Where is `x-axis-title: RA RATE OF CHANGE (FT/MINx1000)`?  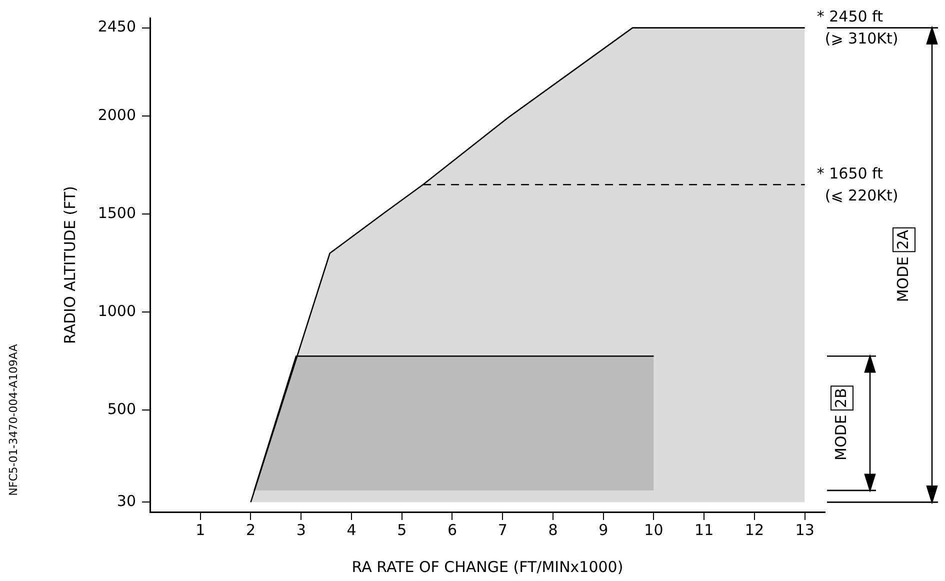
x-axis-title: RA RATE OF CHANGE (FT/MINx1000) is located at coordinates (488, 567).